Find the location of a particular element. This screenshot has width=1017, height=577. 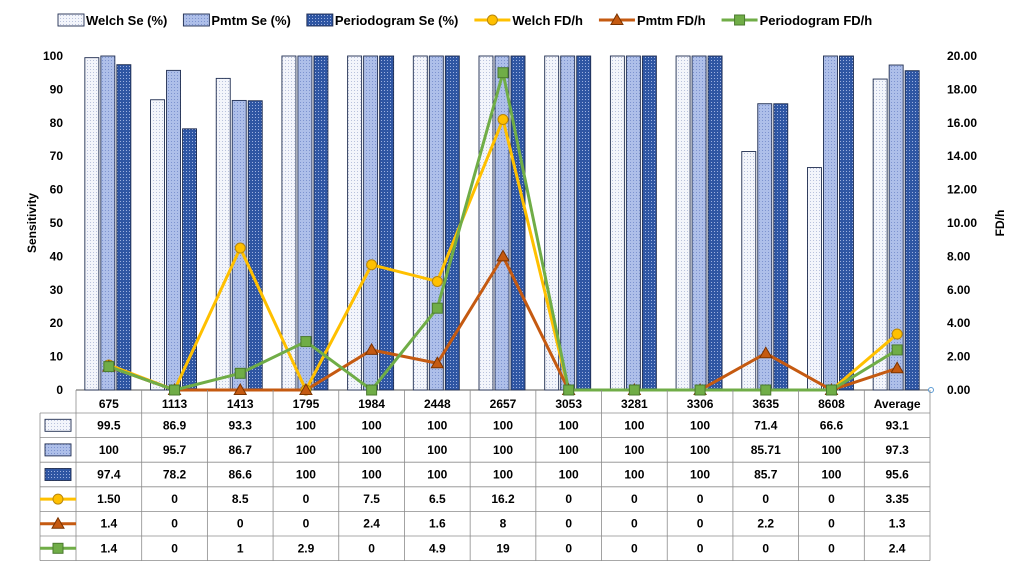

table-cell: 16.2 is located at coordinates (503, 499).